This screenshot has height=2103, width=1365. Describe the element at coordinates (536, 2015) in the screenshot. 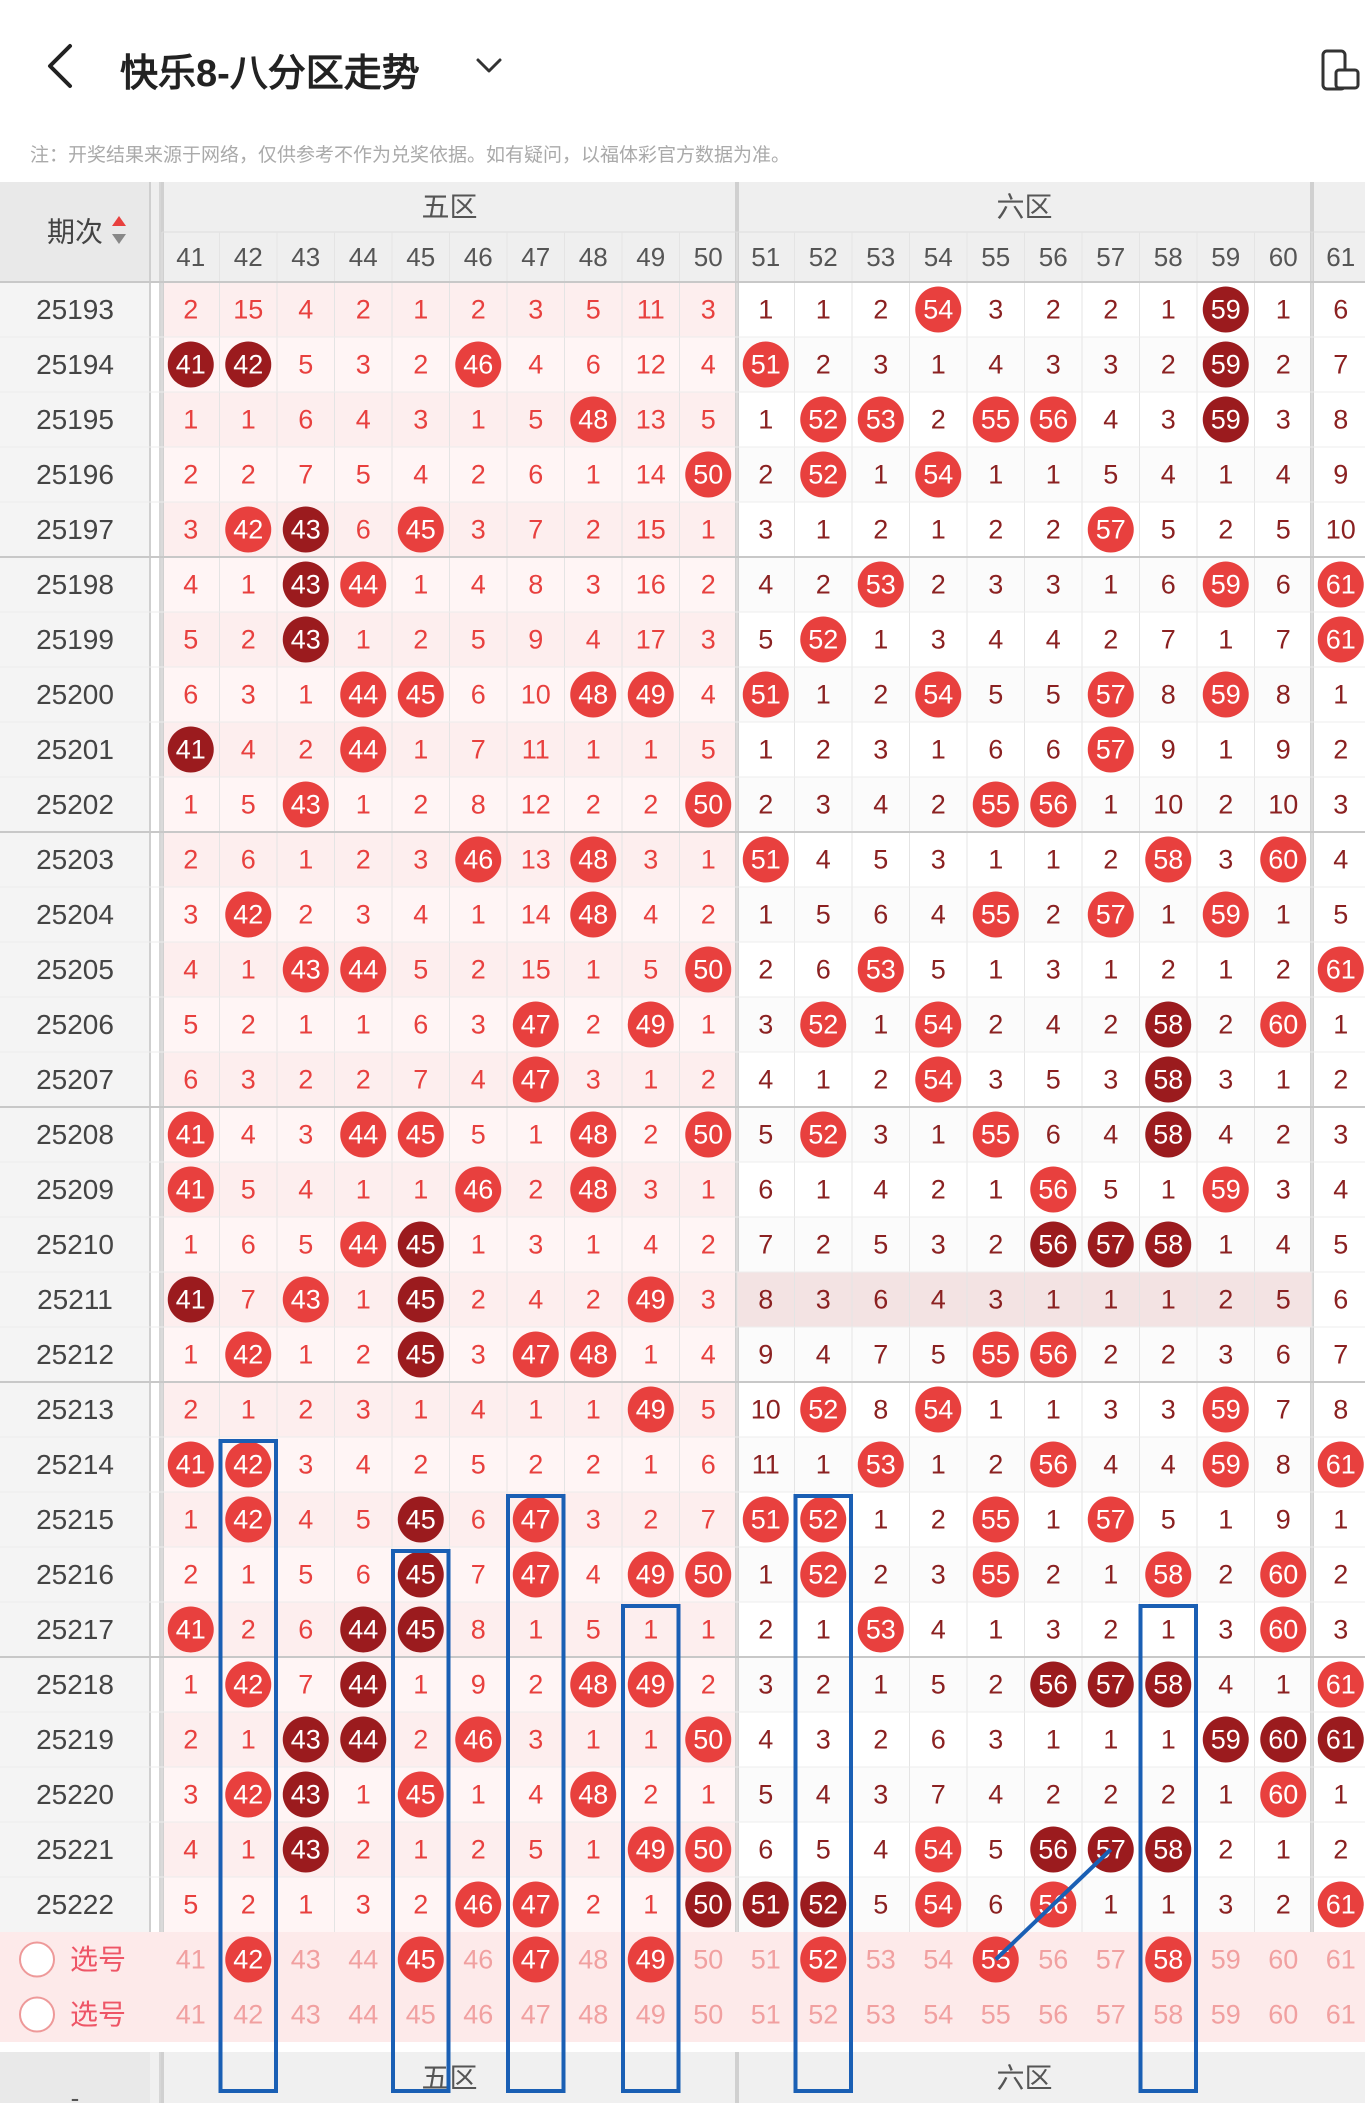

I see `select-number-47: 47` at that location.